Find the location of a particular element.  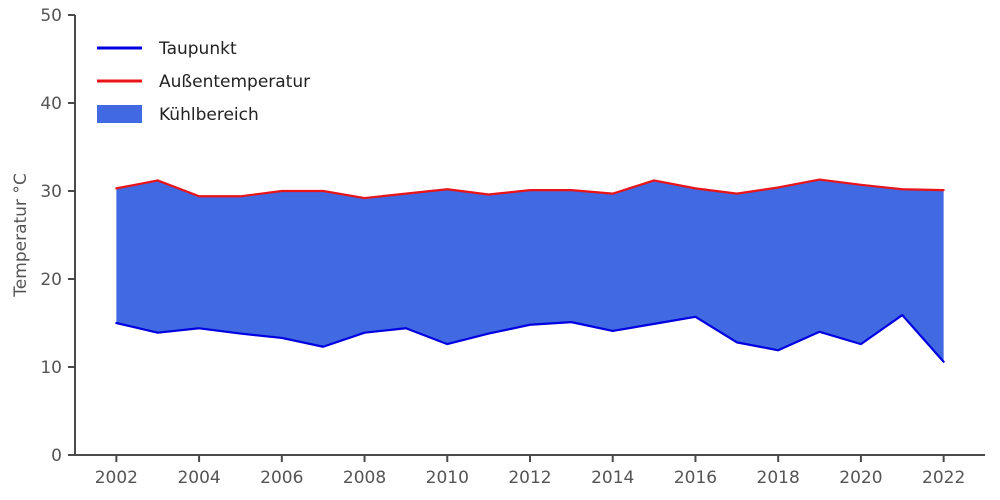

x-axis-tick-label: 2010 is located at coordinates (447, 478).